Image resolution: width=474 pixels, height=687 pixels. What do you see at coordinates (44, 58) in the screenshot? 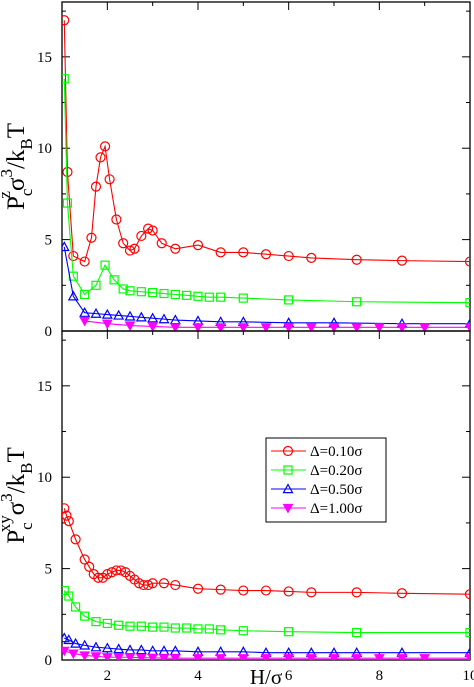
I see `y-tick-label: 15` at bounding box center [44, 58].